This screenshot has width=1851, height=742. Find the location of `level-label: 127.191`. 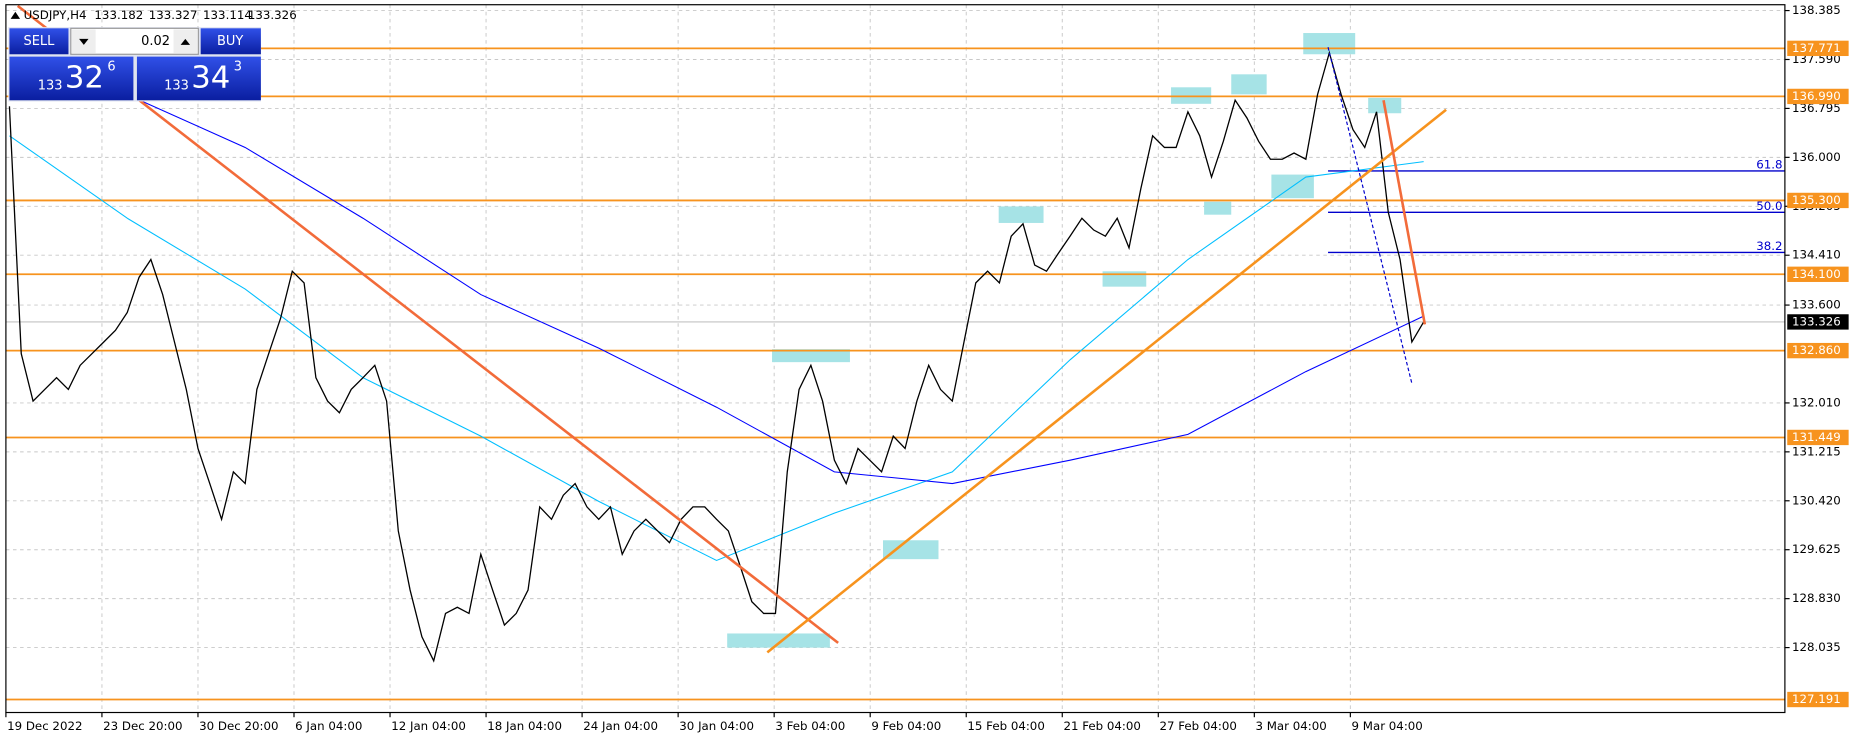

level-label: 127.191 is located at coordinates (1816, 699).